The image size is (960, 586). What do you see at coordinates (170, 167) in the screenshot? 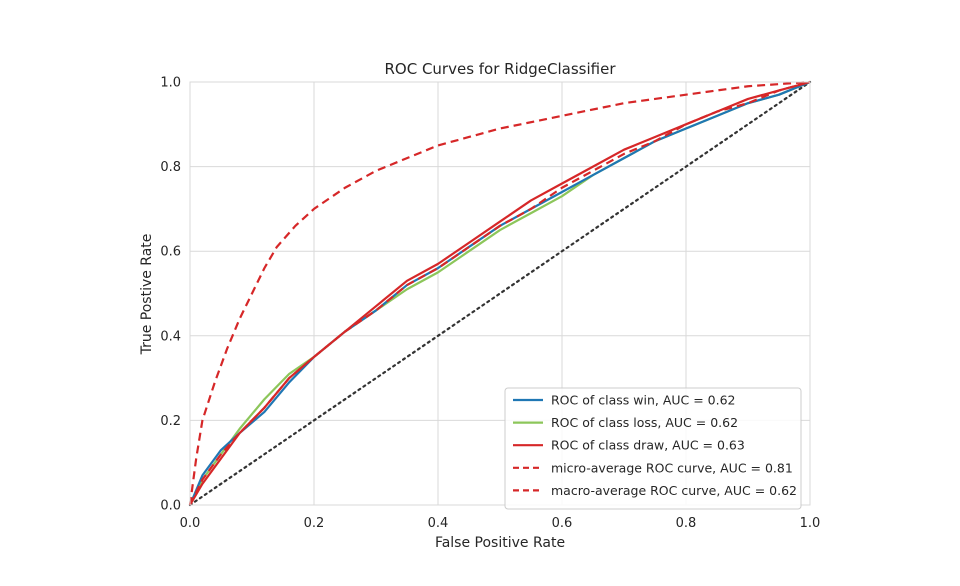
I see `y-tick-label: 0.8` at bounding box center [170, 167].